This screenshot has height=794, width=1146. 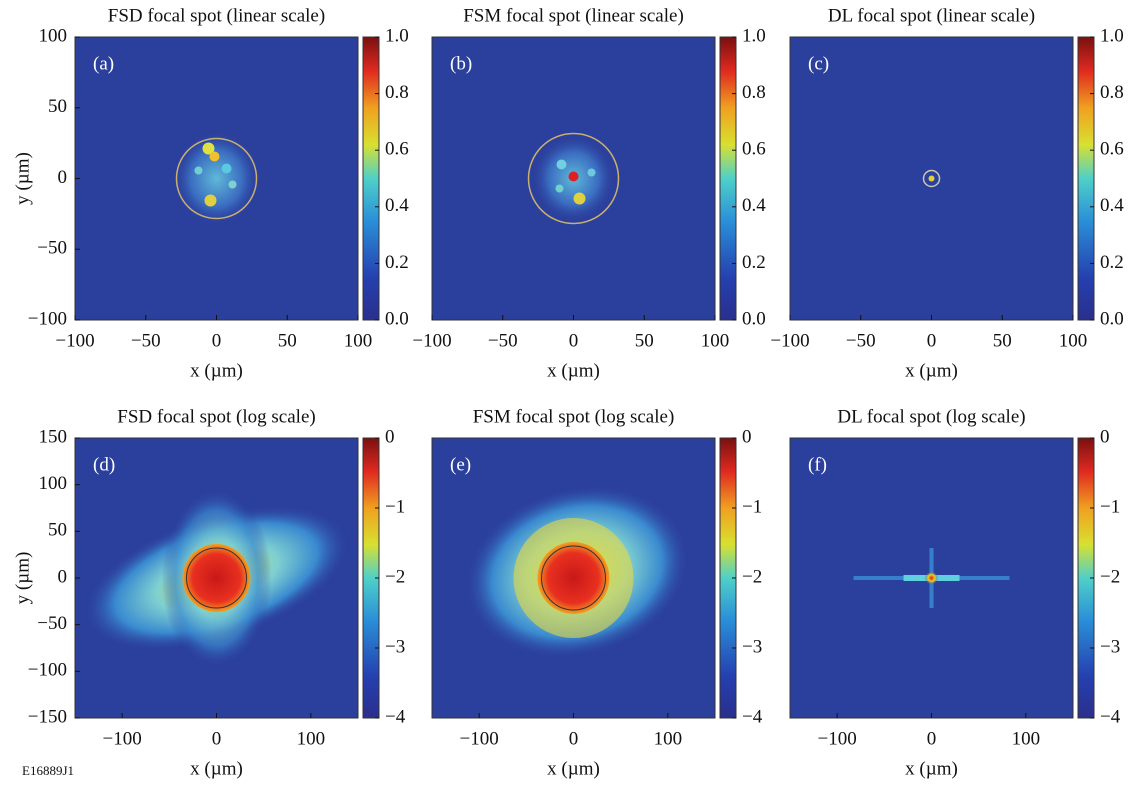 What do you see at coordinates (104, 464) in the screenshot?
I see `panel-label: (d)` at bounding box center [104, 464].